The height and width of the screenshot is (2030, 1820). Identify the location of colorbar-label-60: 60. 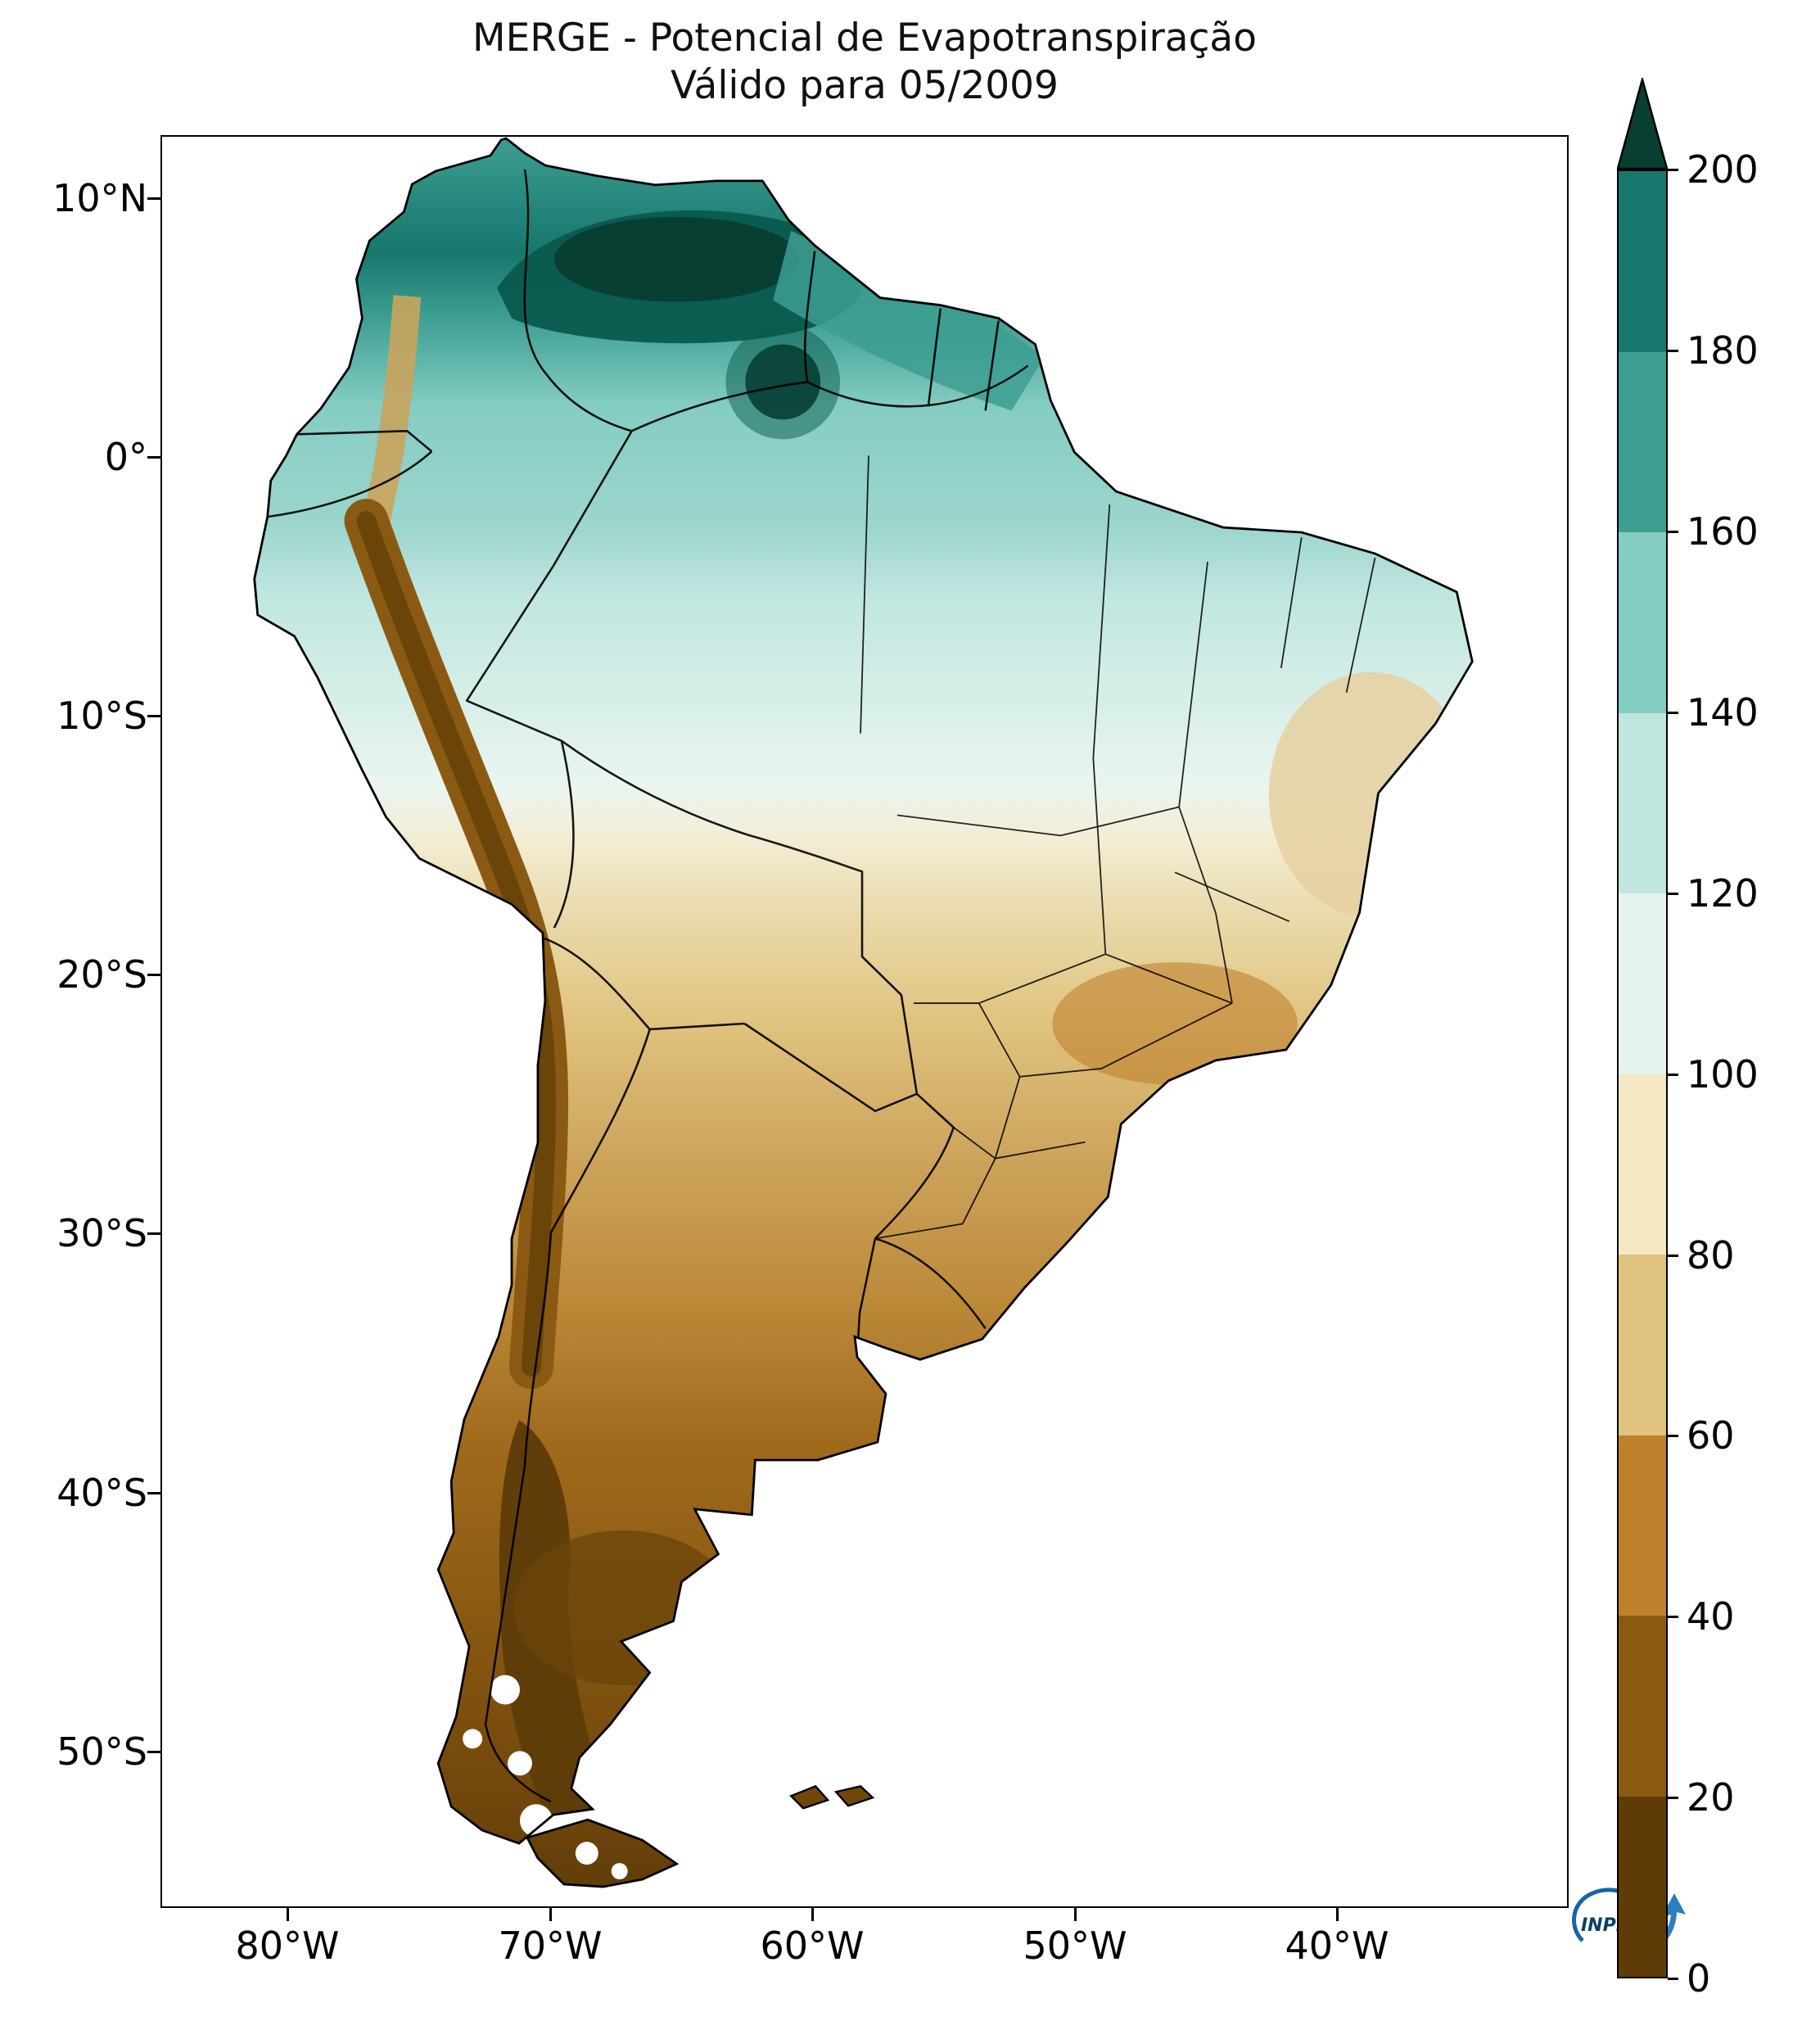
(1711, 1435).